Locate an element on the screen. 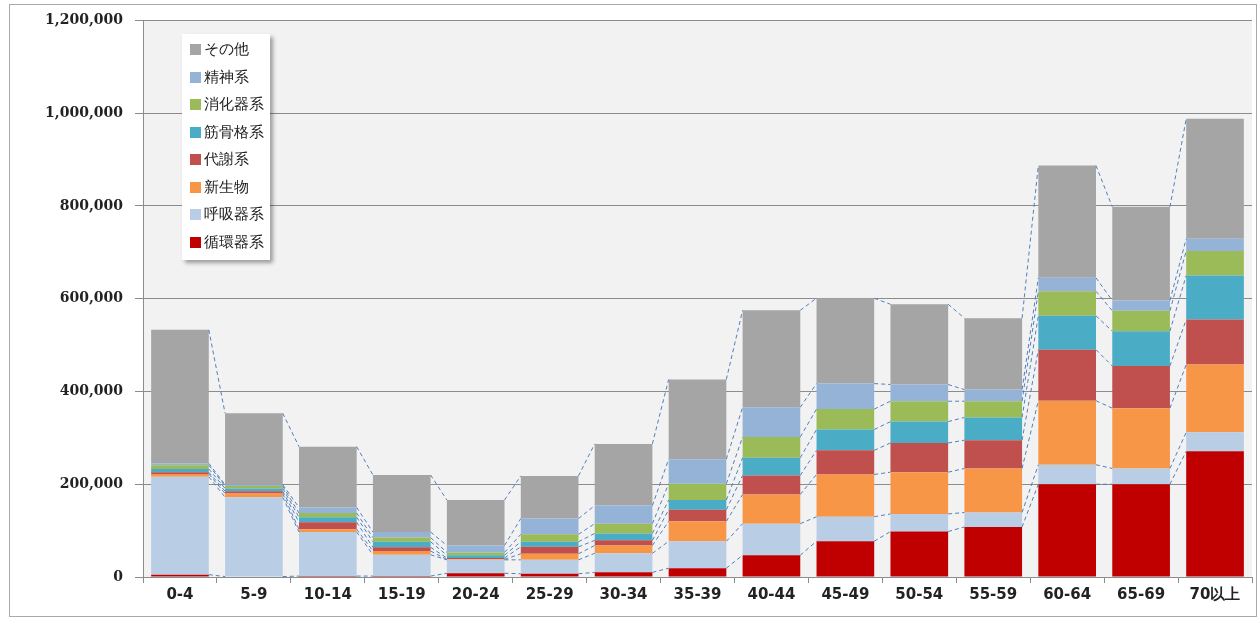 The image size is (1259, 619). y-tick-label: 1,200,000 is located at coordinates (84, 19).